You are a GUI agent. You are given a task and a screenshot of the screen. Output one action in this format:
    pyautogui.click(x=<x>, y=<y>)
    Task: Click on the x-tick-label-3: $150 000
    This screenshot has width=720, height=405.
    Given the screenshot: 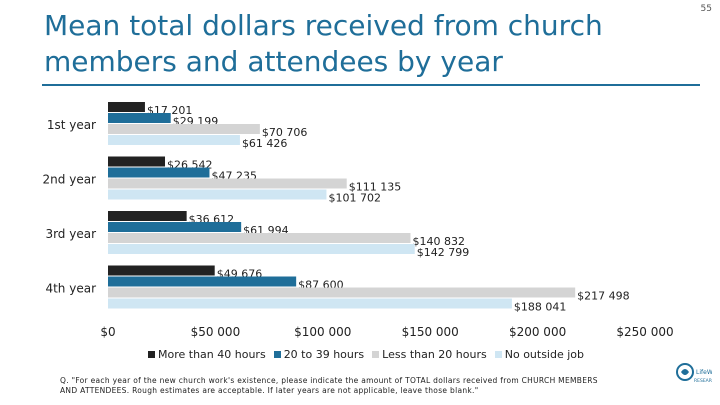 What is the action you would take?
    pyautogui.click(x=430, y=332)
    